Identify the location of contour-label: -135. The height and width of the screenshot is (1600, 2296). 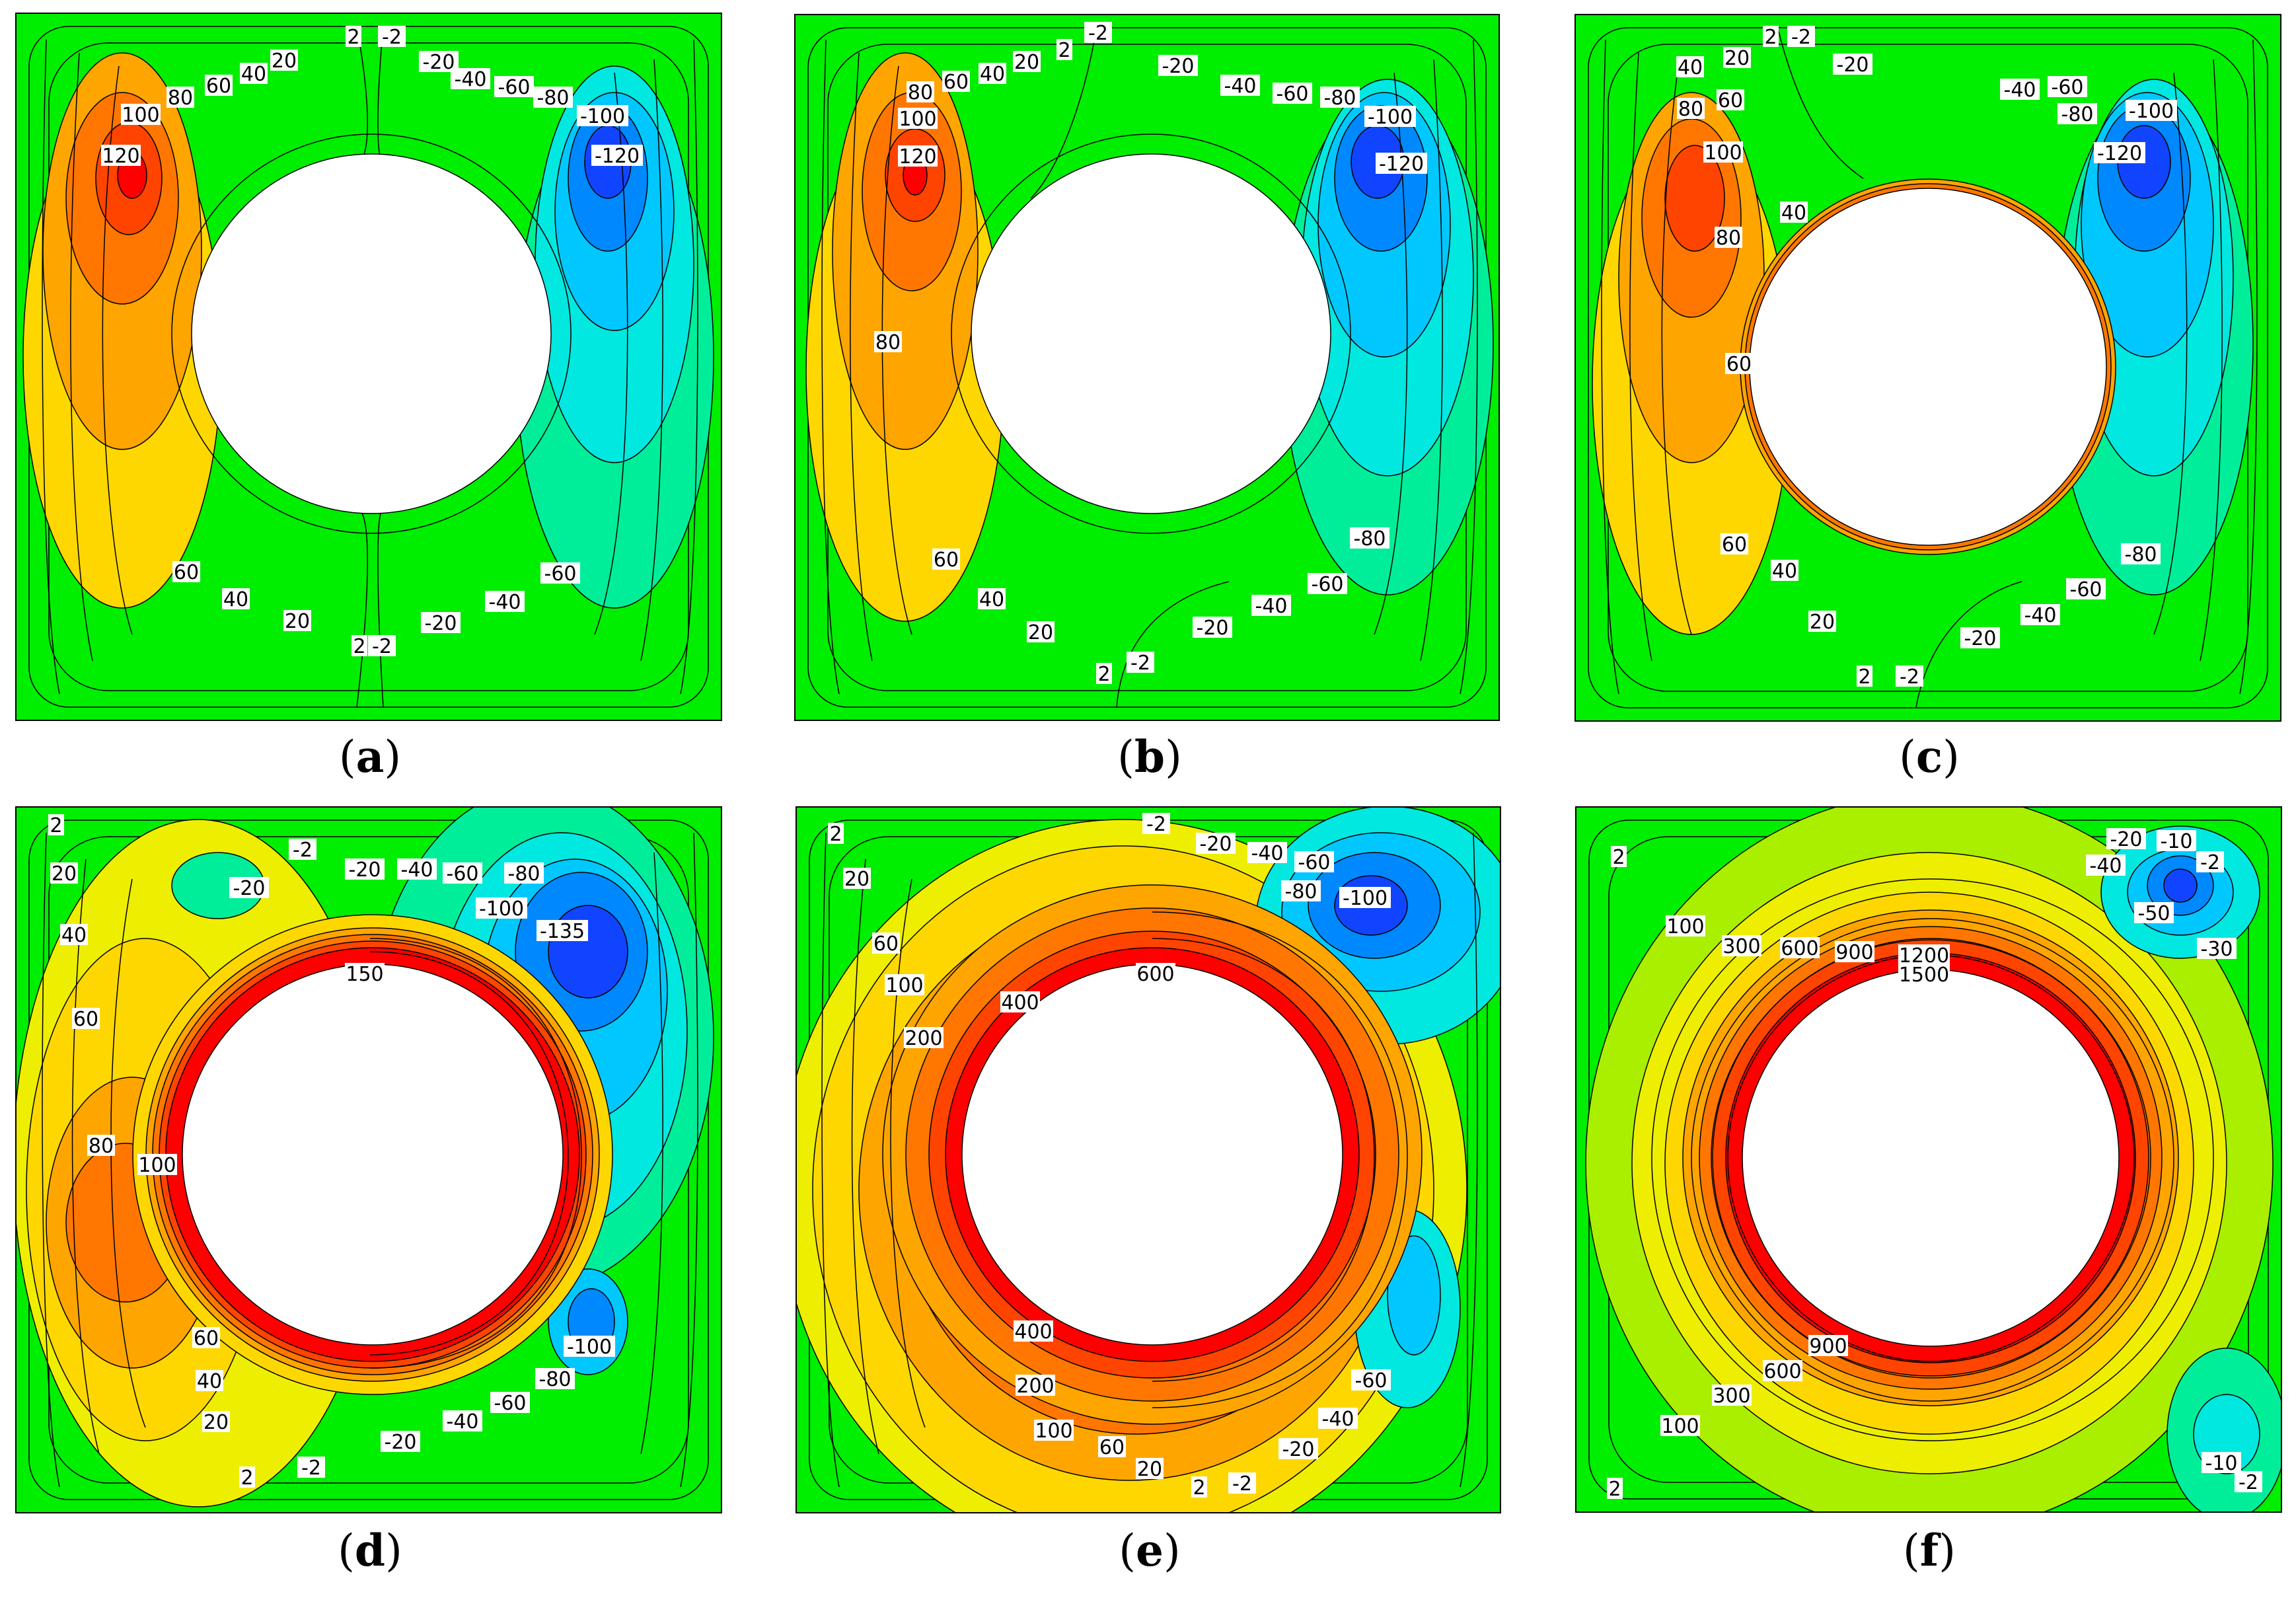
(562, 931).